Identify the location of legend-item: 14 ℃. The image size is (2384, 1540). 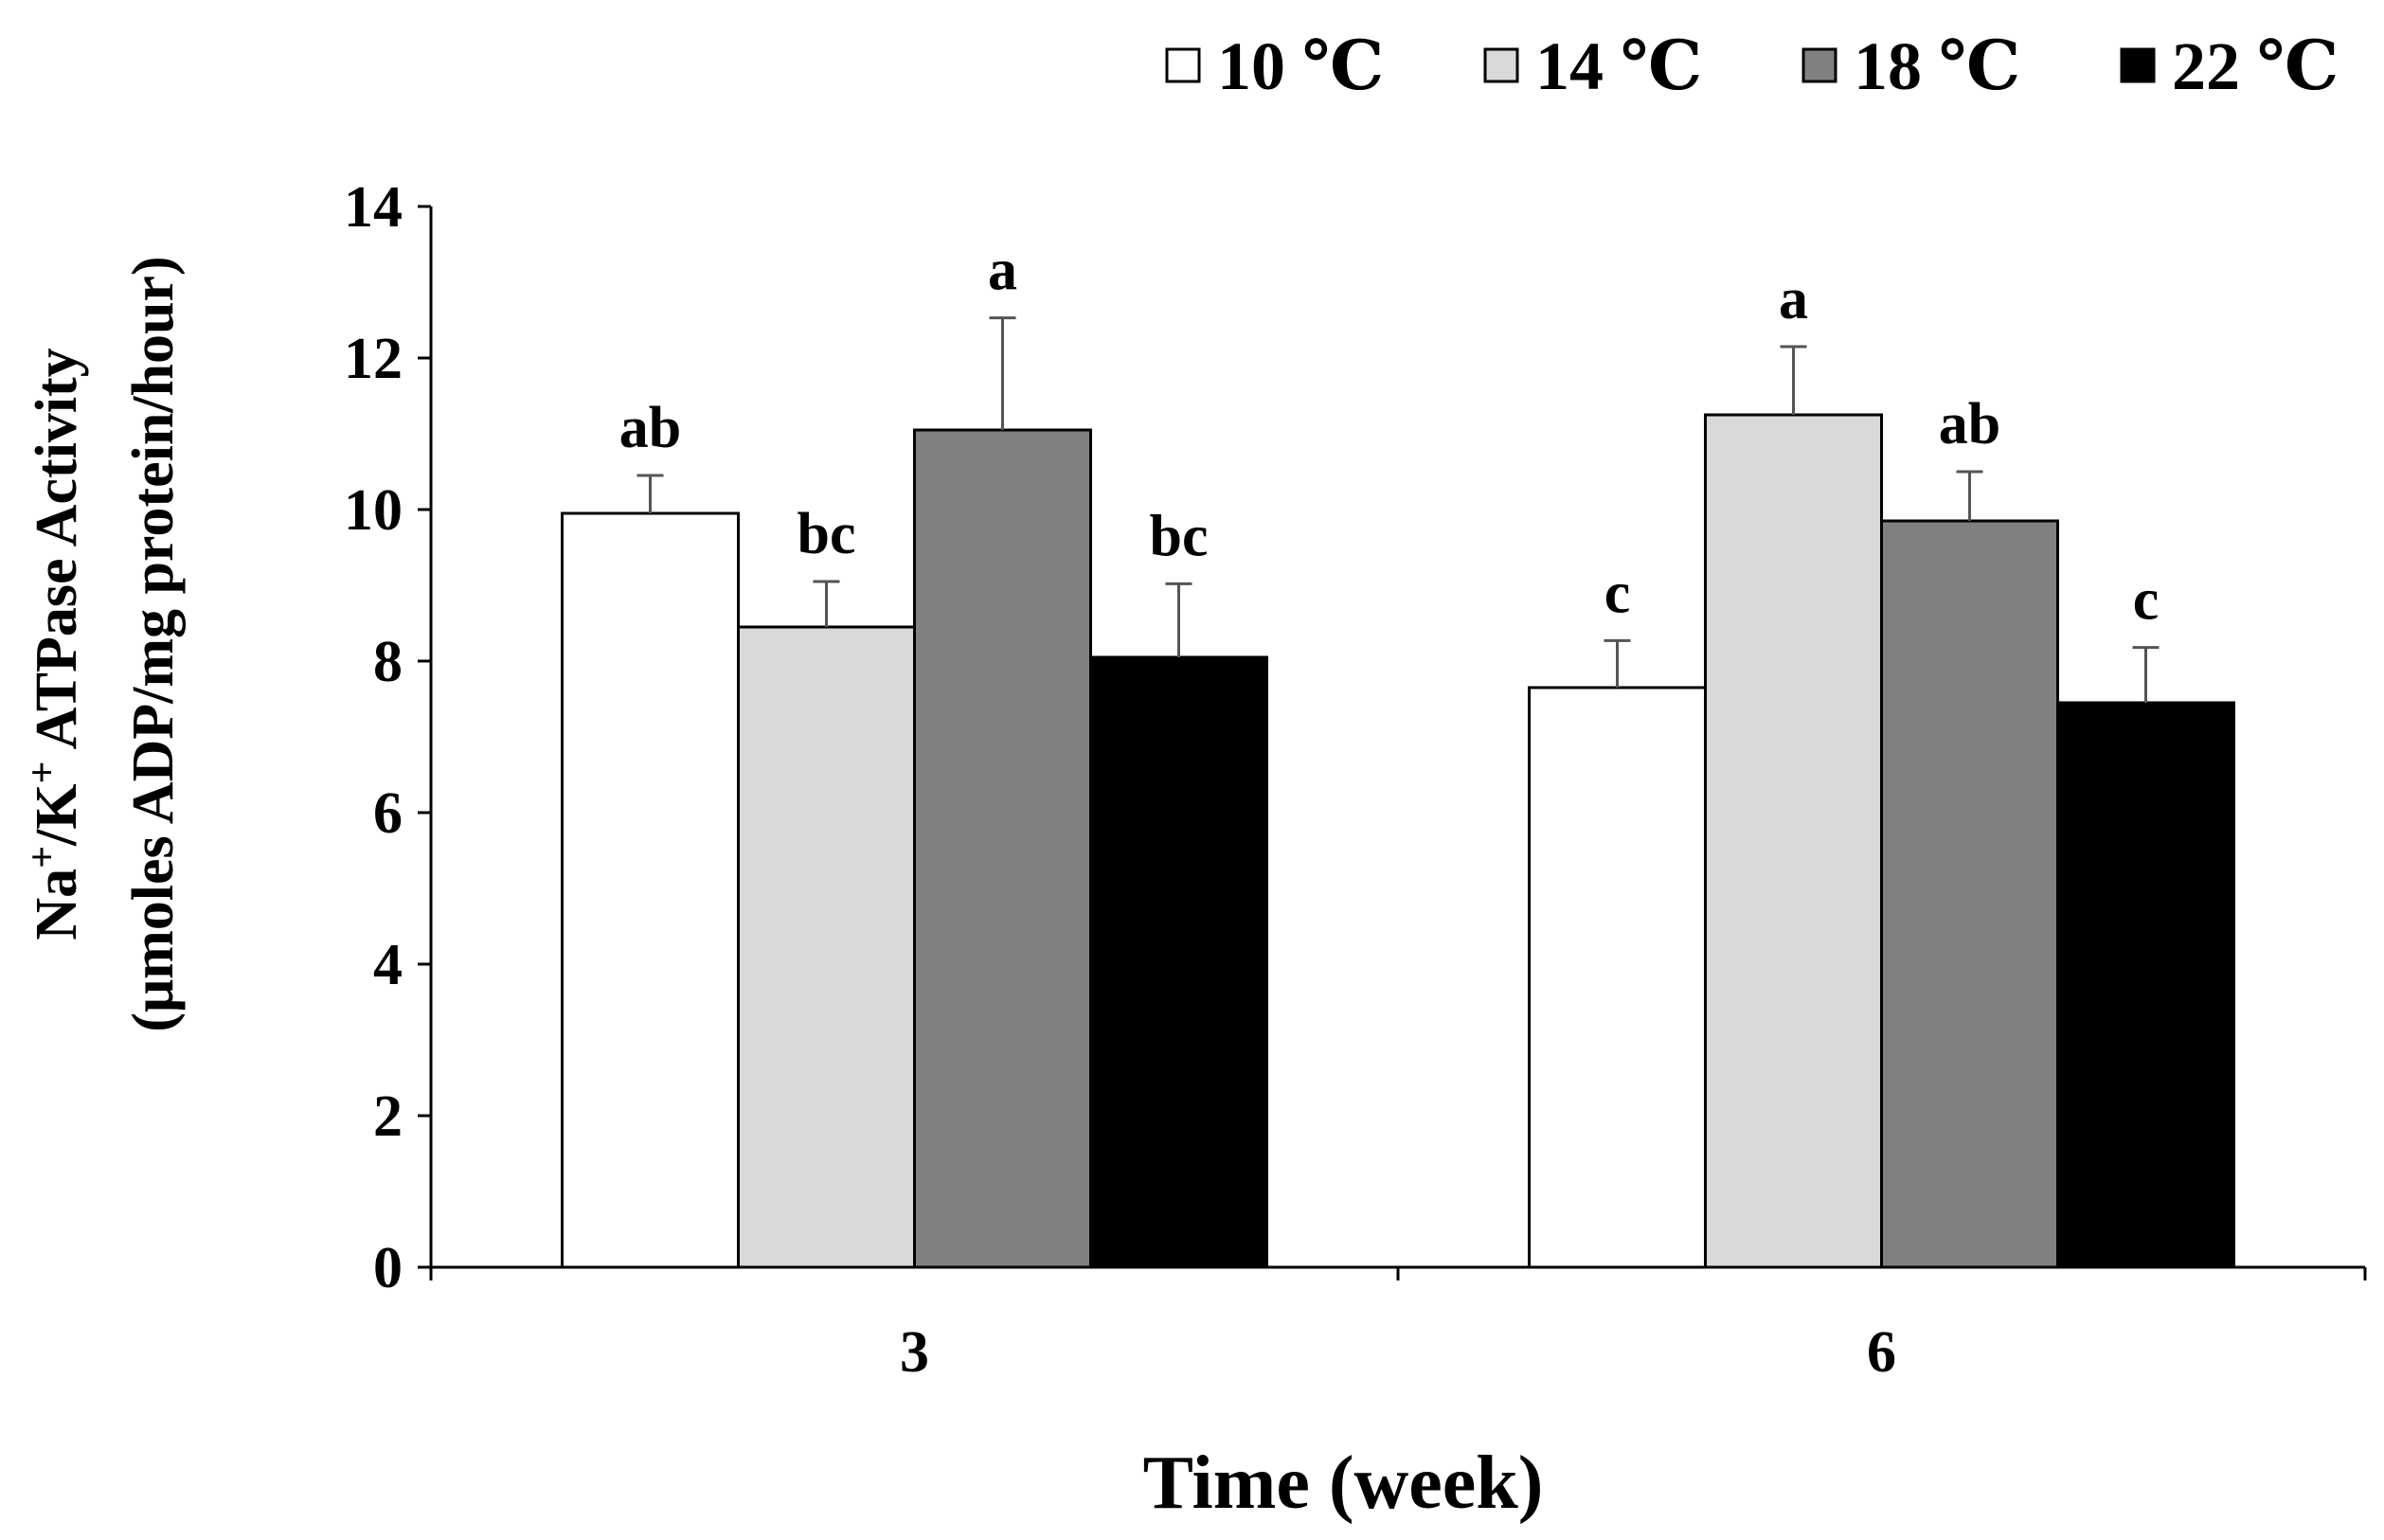
(1592, 66).